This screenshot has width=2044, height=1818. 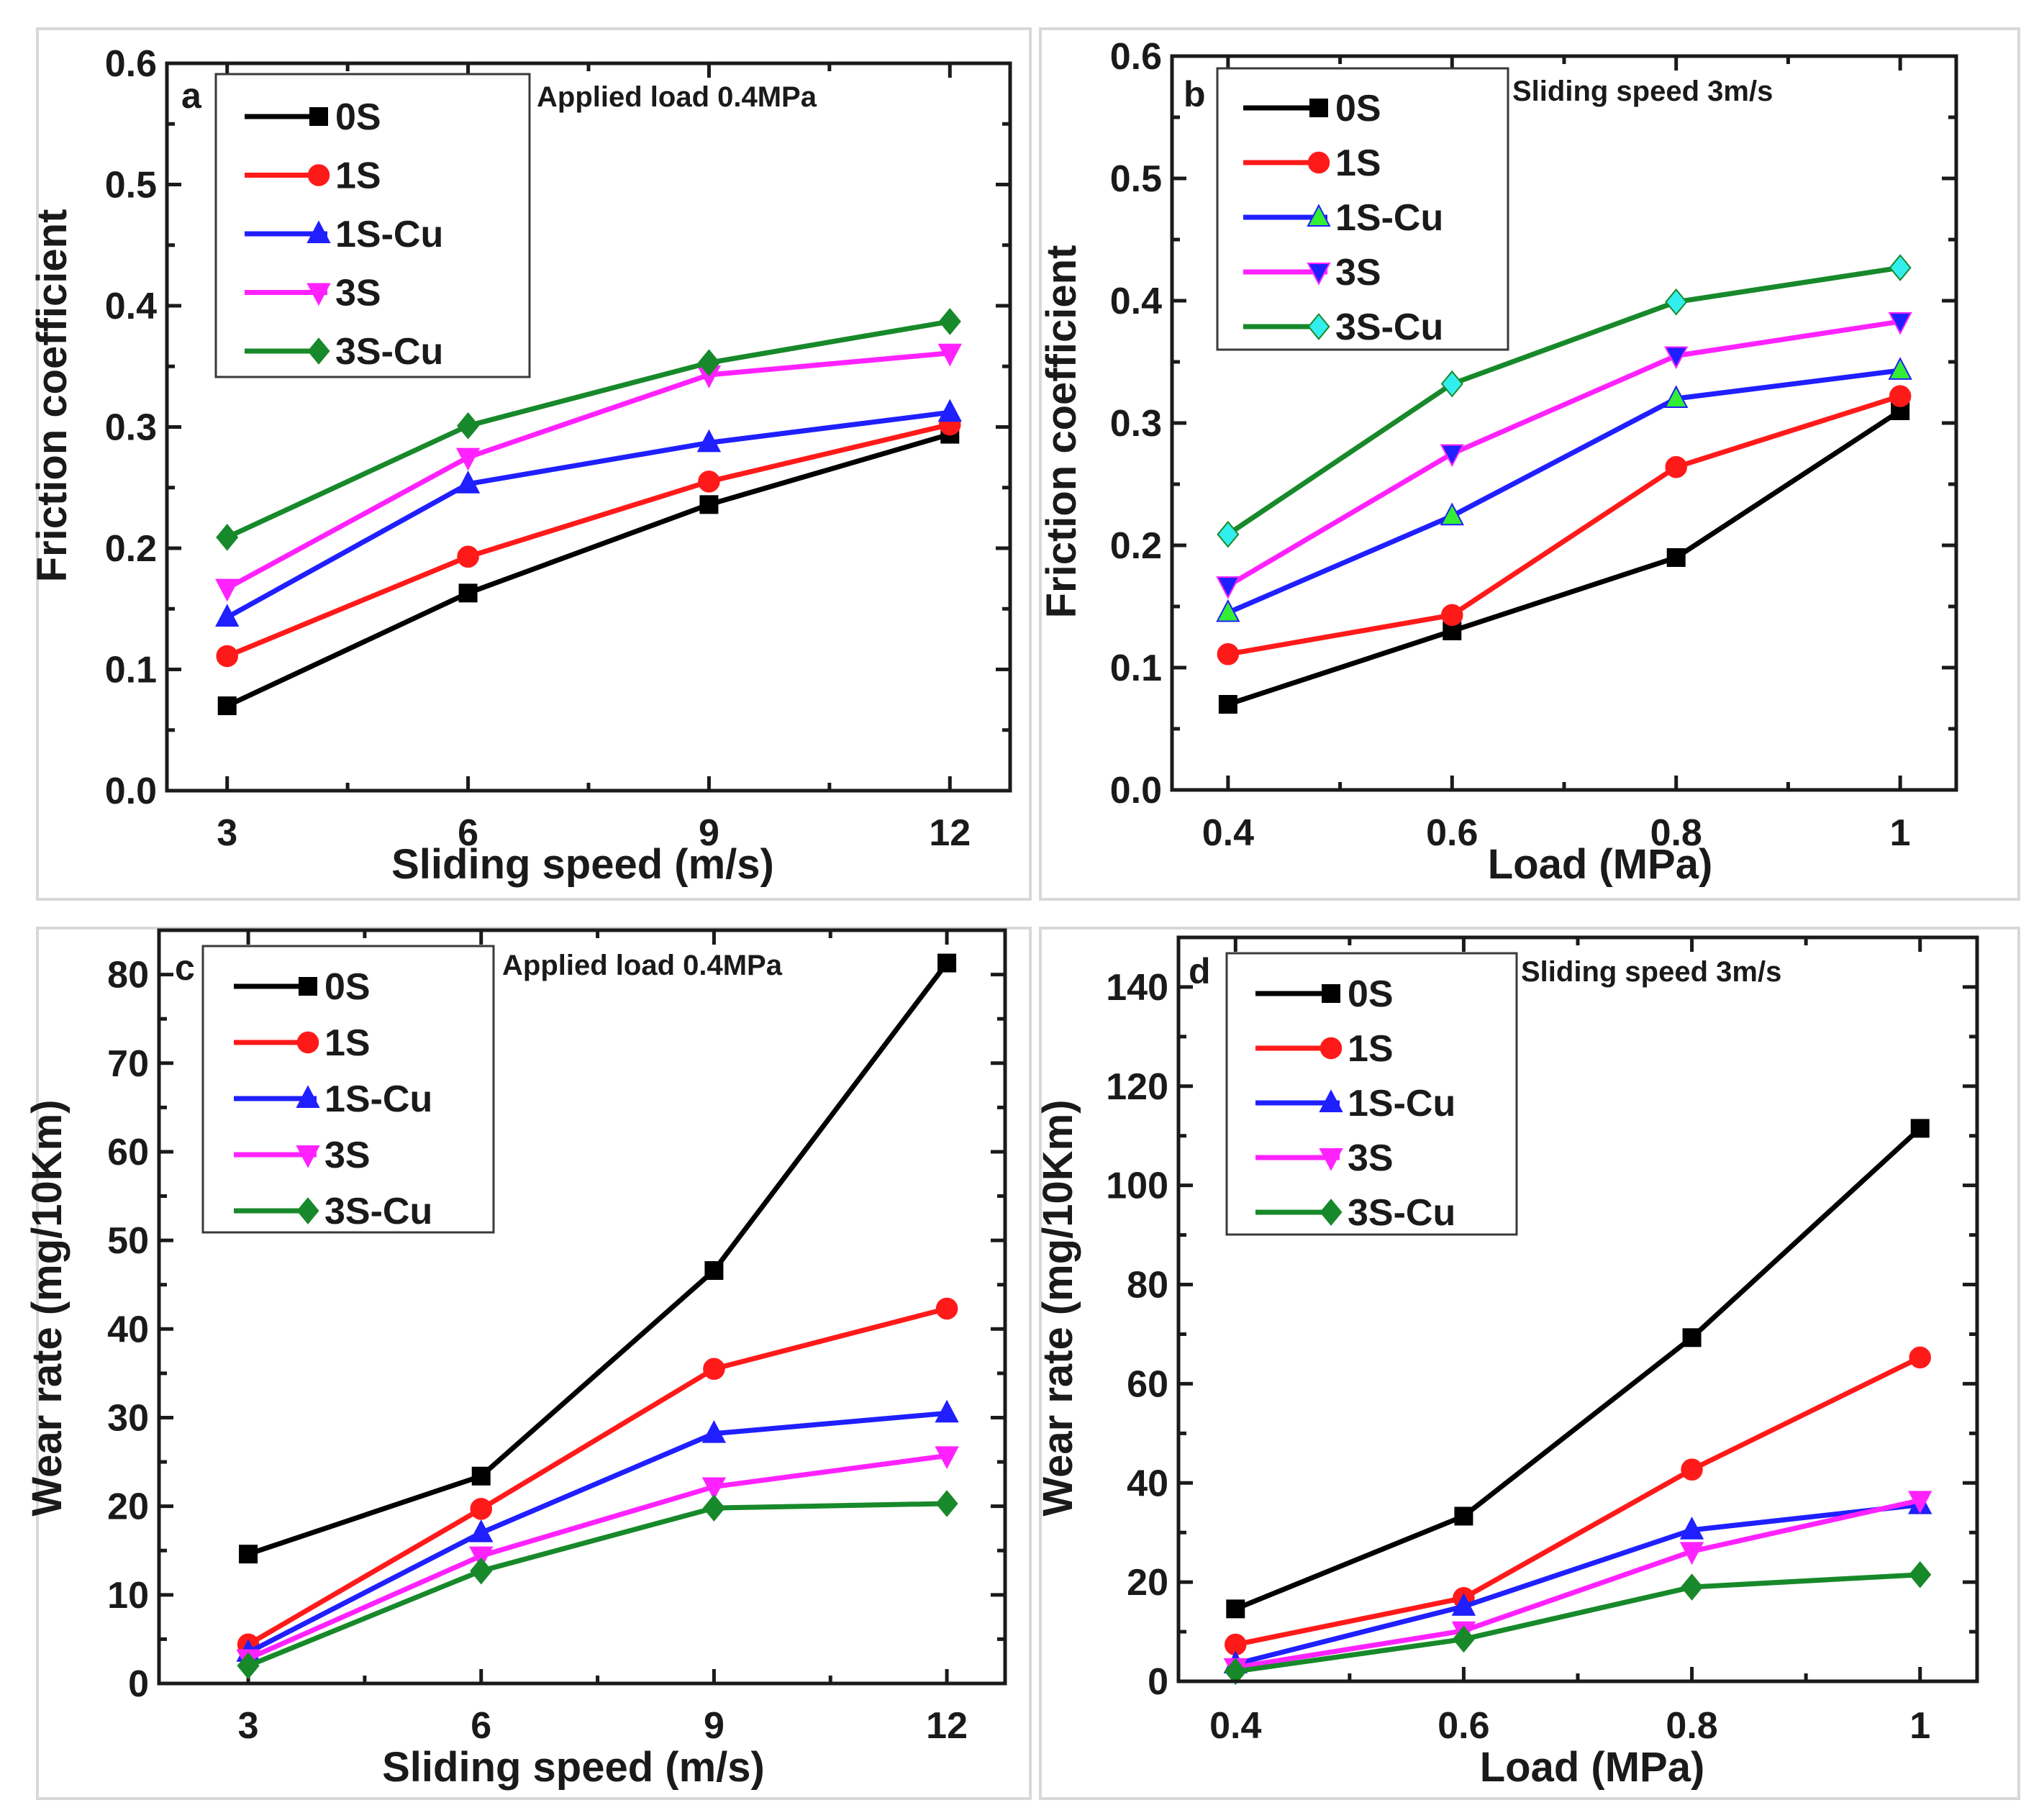 I want to click on panel-annotation: Sliding speed 3m/s, so click(x=1642, y=91).